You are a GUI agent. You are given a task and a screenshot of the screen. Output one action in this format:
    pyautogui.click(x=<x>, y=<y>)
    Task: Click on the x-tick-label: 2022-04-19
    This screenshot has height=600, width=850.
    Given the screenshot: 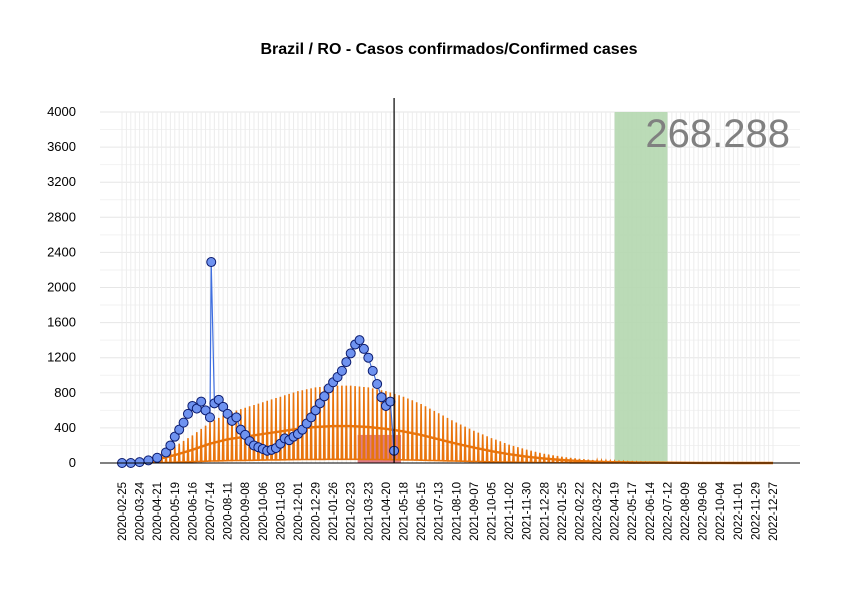 What is the action you would take?
    pyautogui.click(x=616, y=511)
    